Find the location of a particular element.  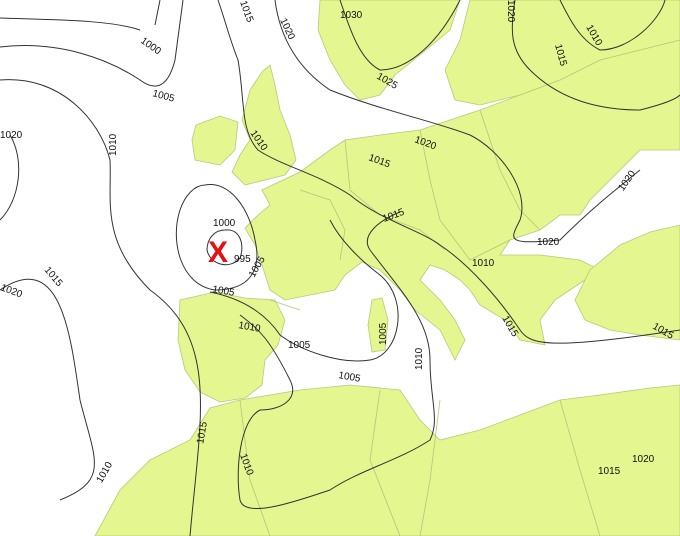

land-scandinavia is located at coordinates (389, 50).